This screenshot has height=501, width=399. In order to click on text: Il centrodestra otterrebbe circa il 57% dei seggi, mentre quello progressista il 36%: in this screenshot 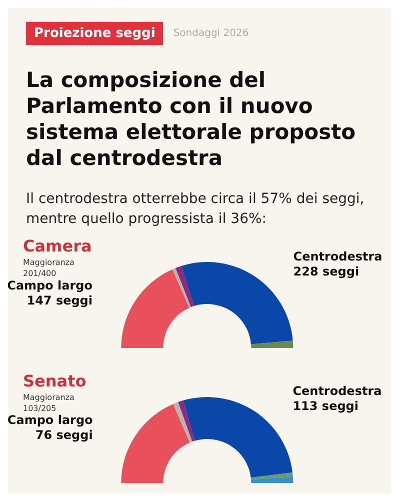, I will do `click(196, 209)`.